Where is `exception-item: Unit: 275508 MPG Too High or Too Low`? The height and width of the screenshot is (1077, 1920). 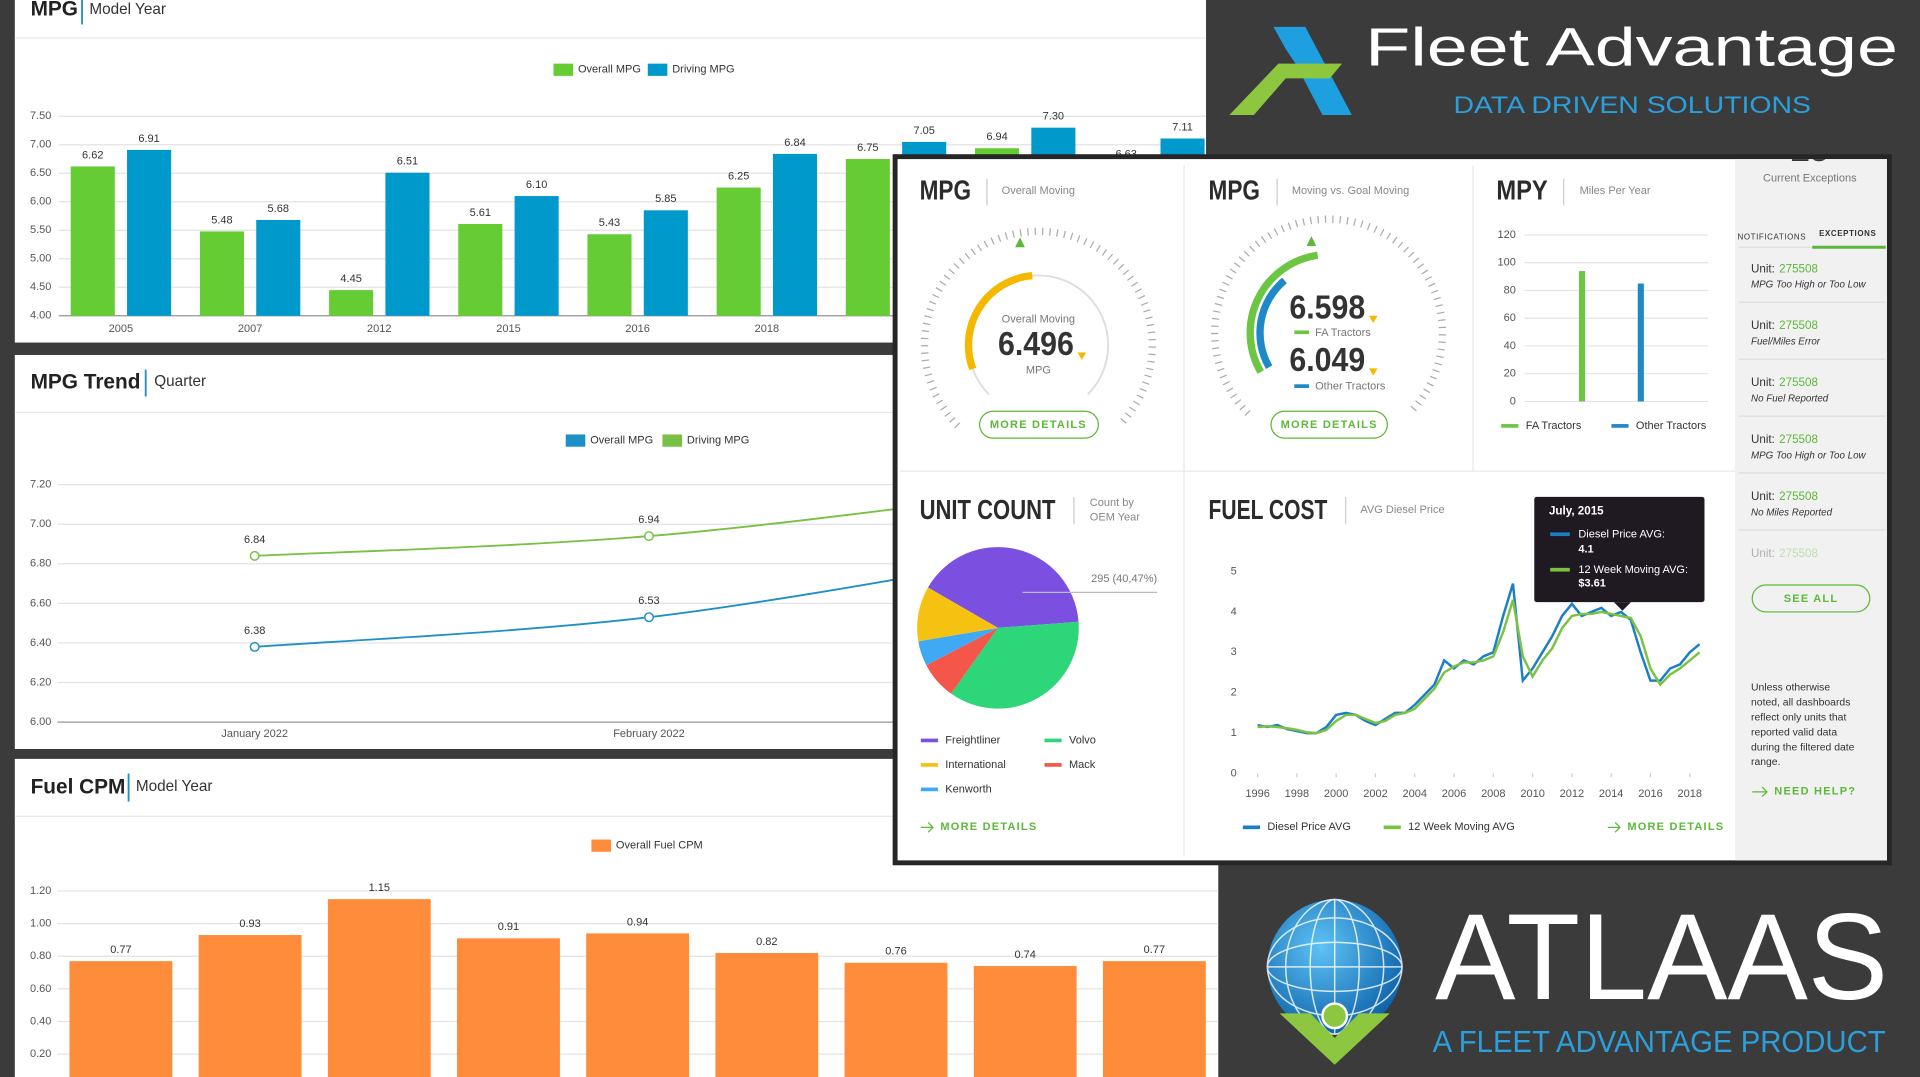
exception-item: Unit: 275508 MPG Too High or Too Low is located at coordinates (1812, 453).